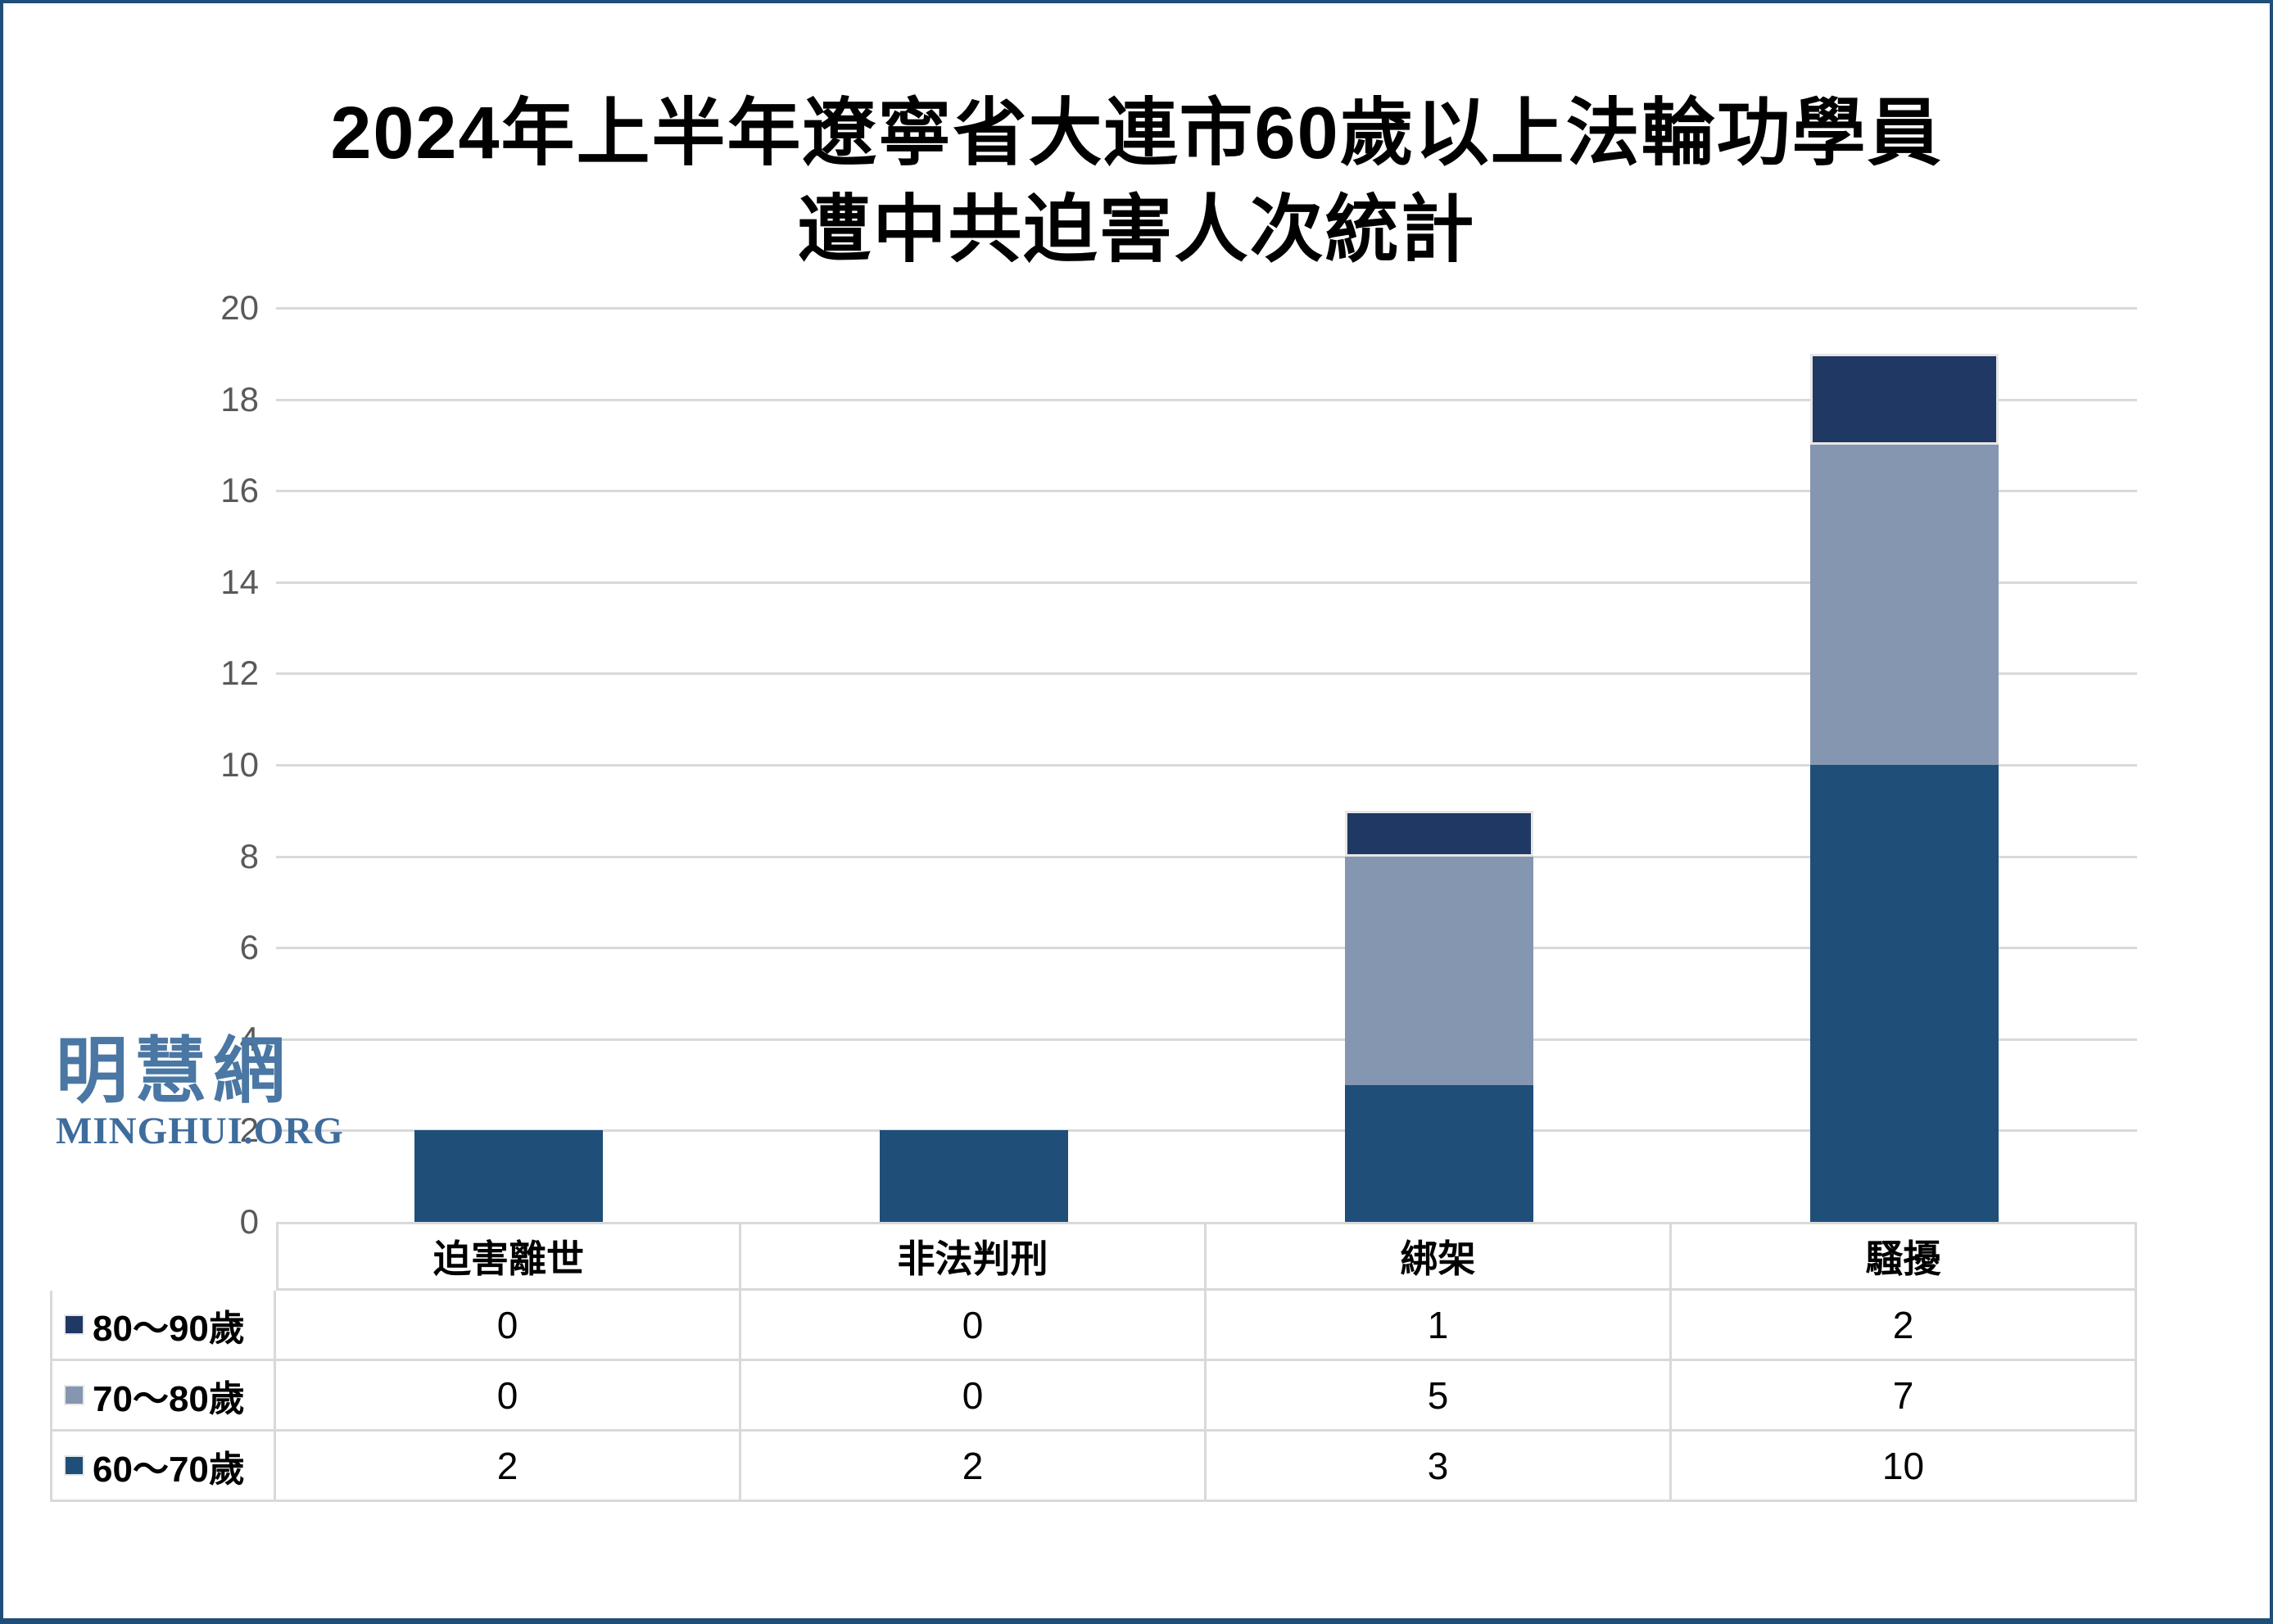 This screenshot has height=1624, width=2273. What do you see at coordinates (508, 1256) in the screenshot?
I see `table-header-cell: 迫害離世` at bounding box center [508, 1256].